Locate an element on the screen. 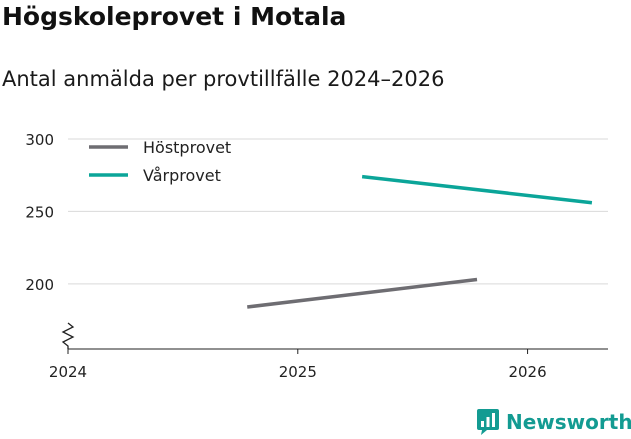  series-line-höstprovet is located at coordinates (362, 293).